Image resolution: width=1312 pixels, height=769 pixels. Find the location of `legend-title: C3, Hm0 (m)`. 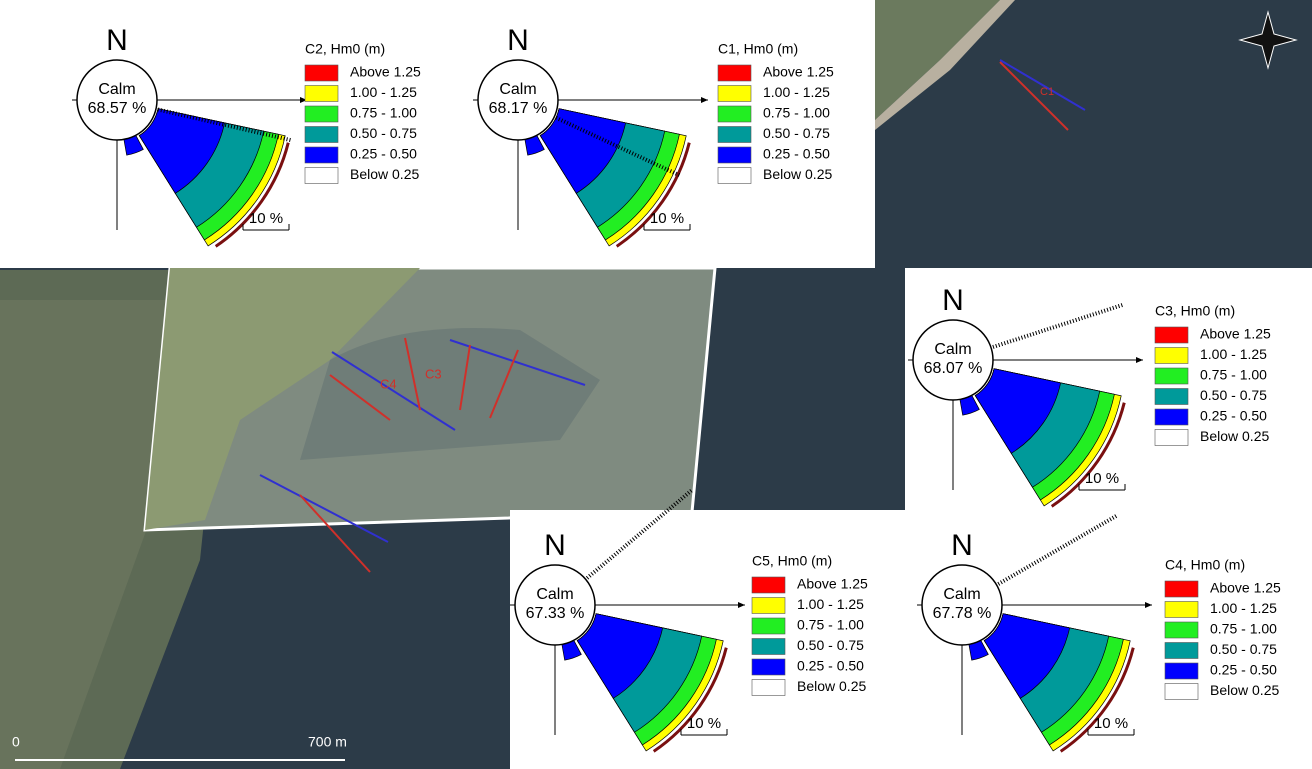

legend-title: C3, Hm0 (m) is located at coordinates (1195, 311).